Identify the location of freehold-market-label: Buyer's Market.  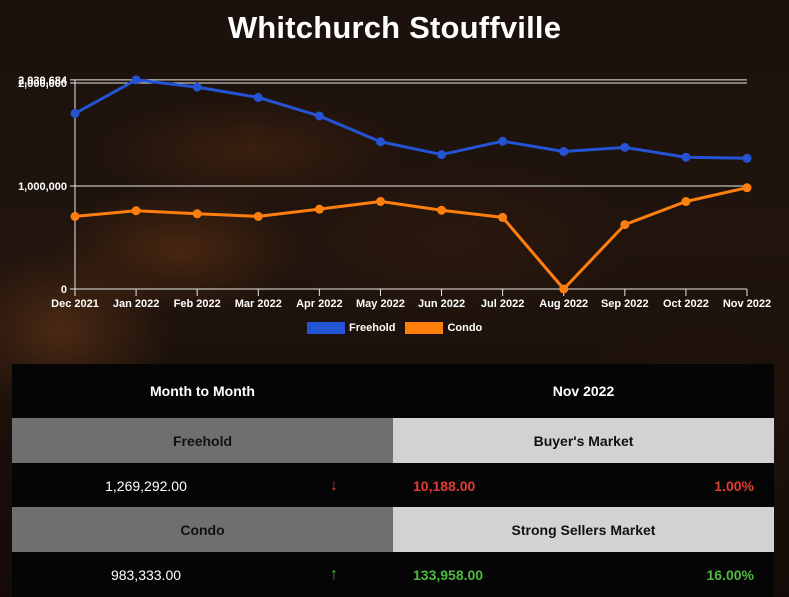
(583, 440).